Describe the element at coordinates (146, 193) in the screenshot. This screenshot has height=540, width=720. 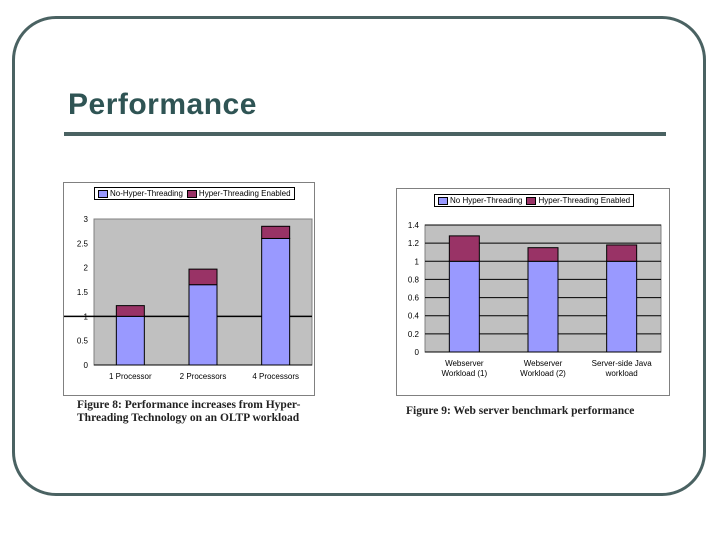
I see `legend-label-no-ht: No-Hyper-Threading` at that location.